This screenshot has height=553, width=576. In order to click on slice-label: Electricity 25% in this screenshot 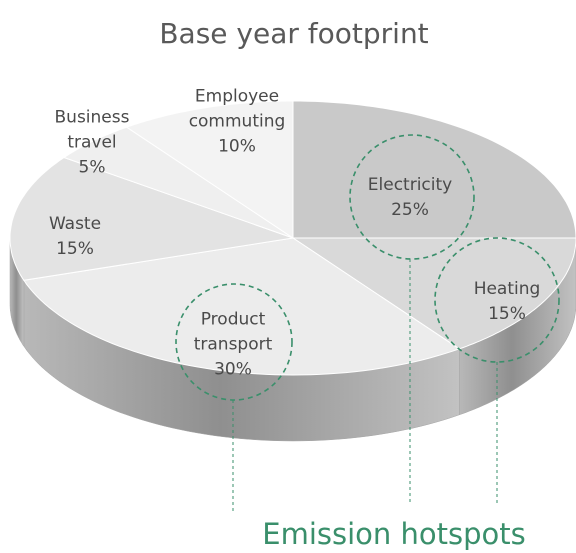, I will do `click(410, 198)`.